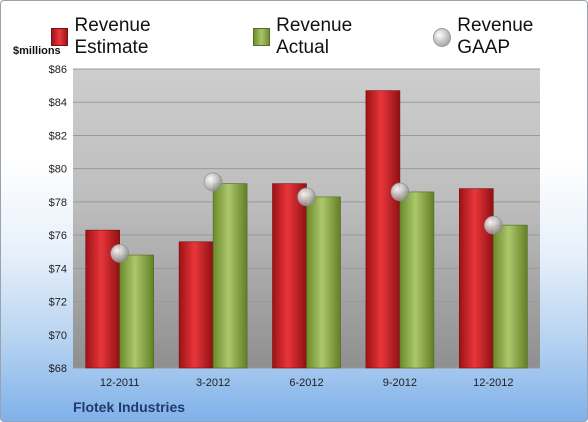  I want to click on legend-item-actual: Revenue Actual, so click(328, 37).